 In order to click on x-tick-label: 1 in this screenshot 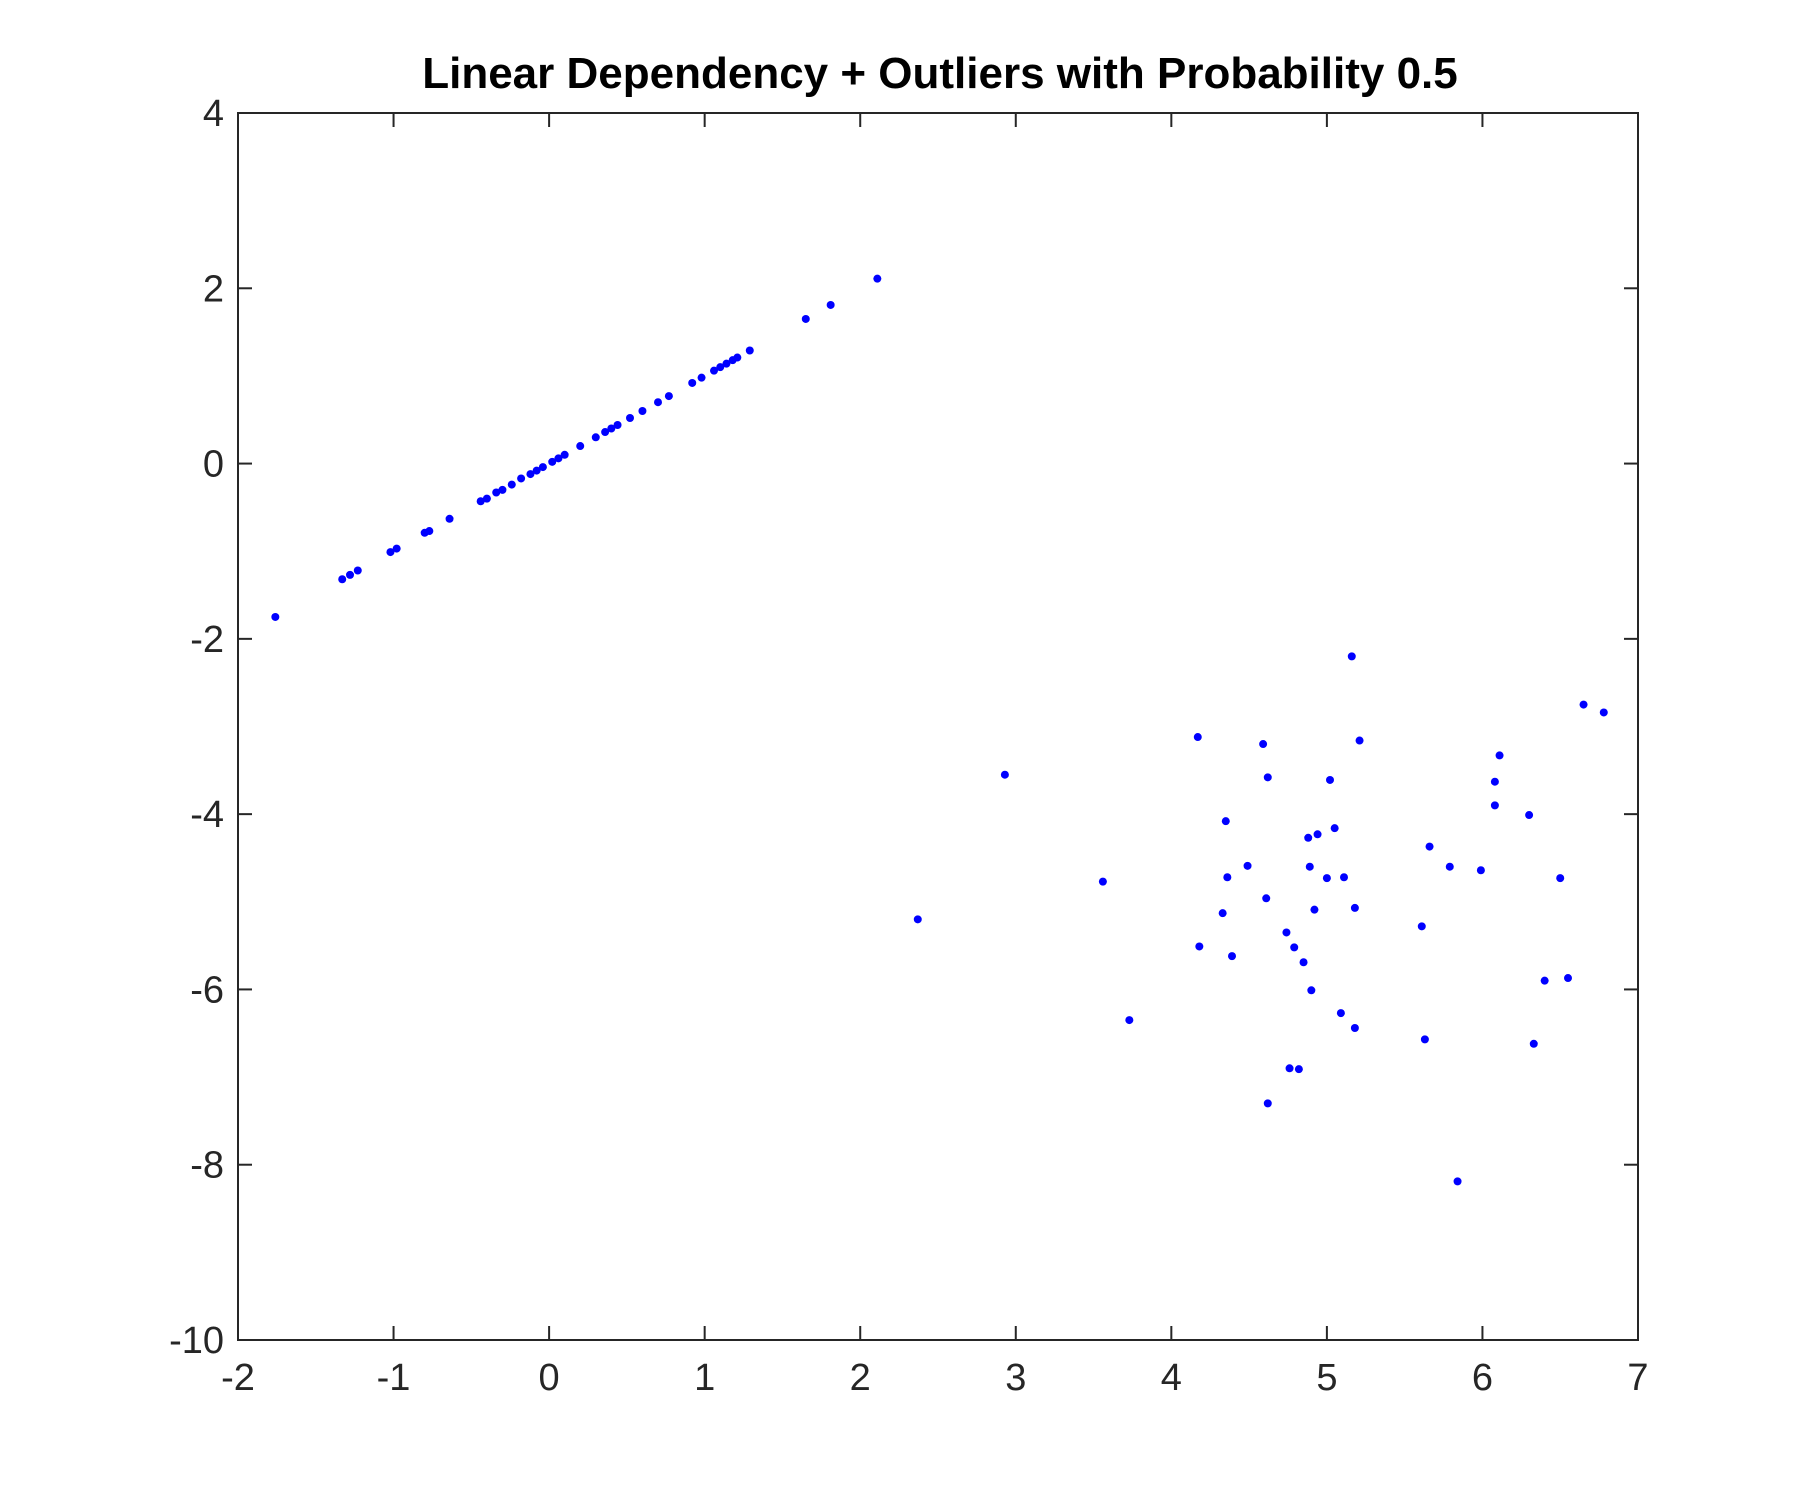, I will do `click(704, 1378)`.